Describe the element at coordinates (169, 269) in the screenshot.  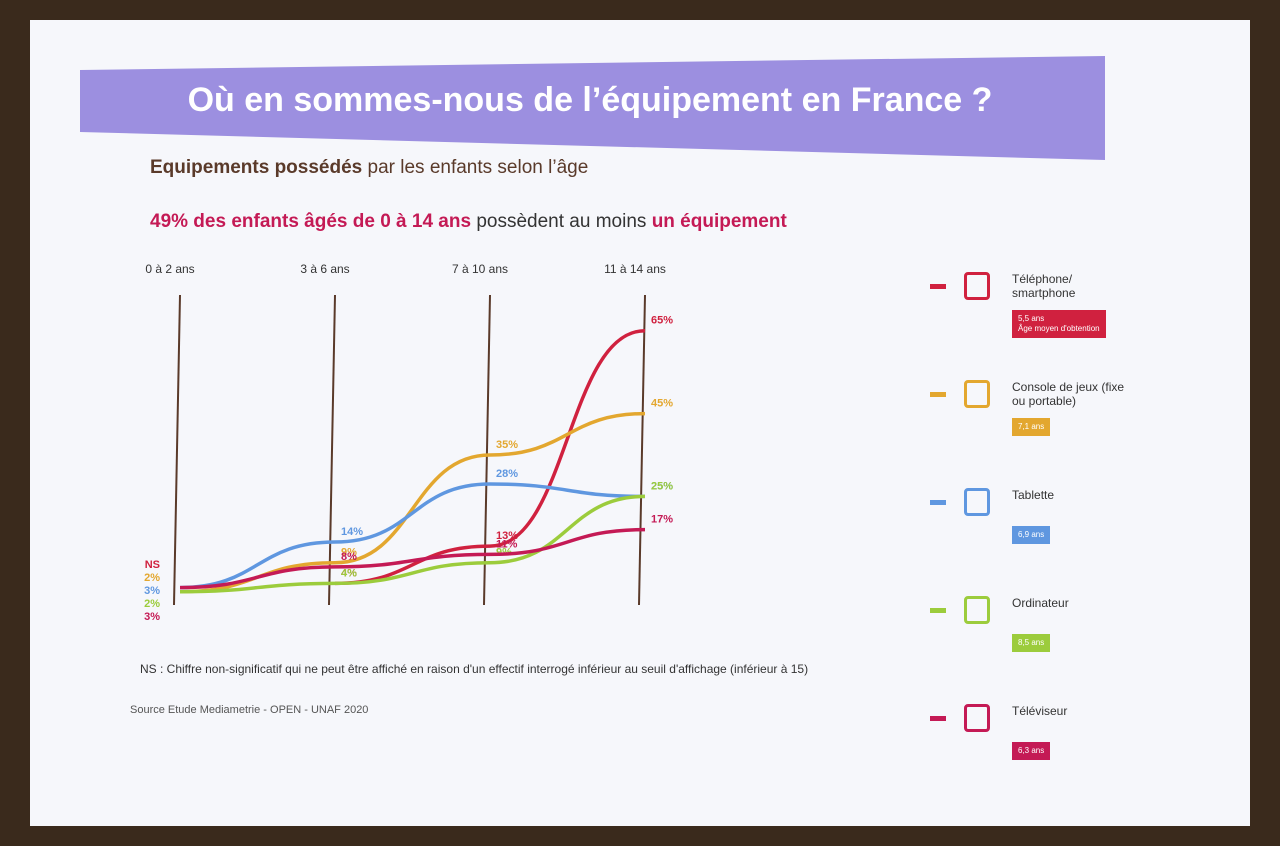
I see `column-label: 0 à 2 ans` at that location.